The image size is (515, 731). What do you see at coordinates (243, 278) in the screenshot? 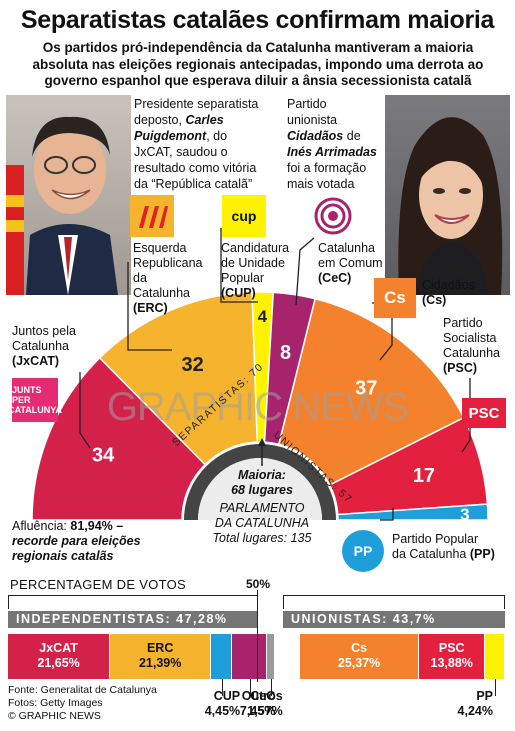
I see `label-line: Popular` at bounding box center [243, 278].